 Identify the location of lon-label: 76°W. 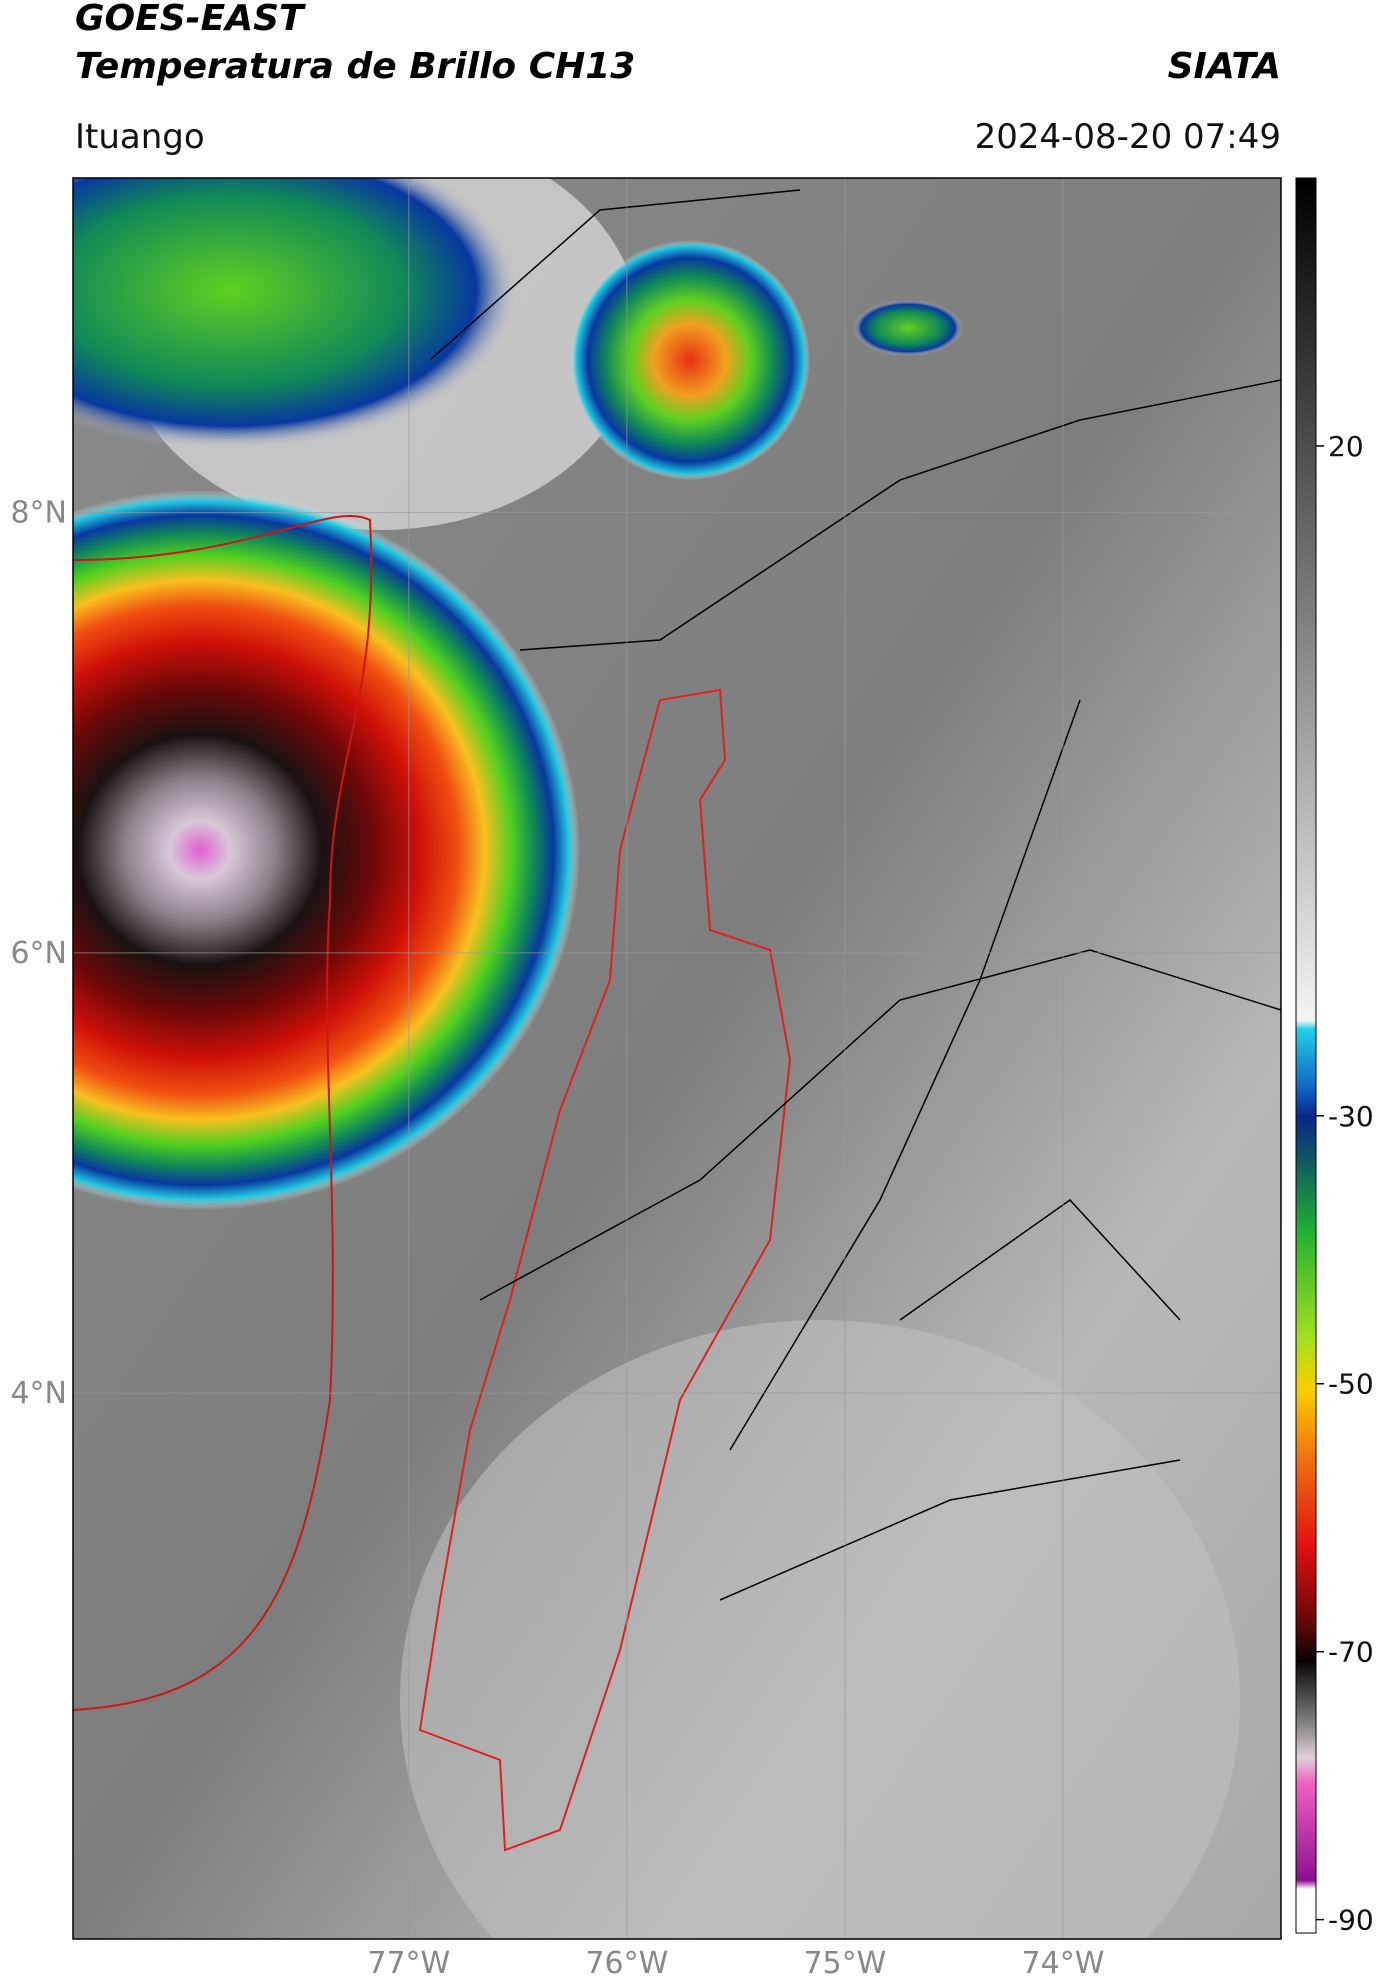
(626, 1963).